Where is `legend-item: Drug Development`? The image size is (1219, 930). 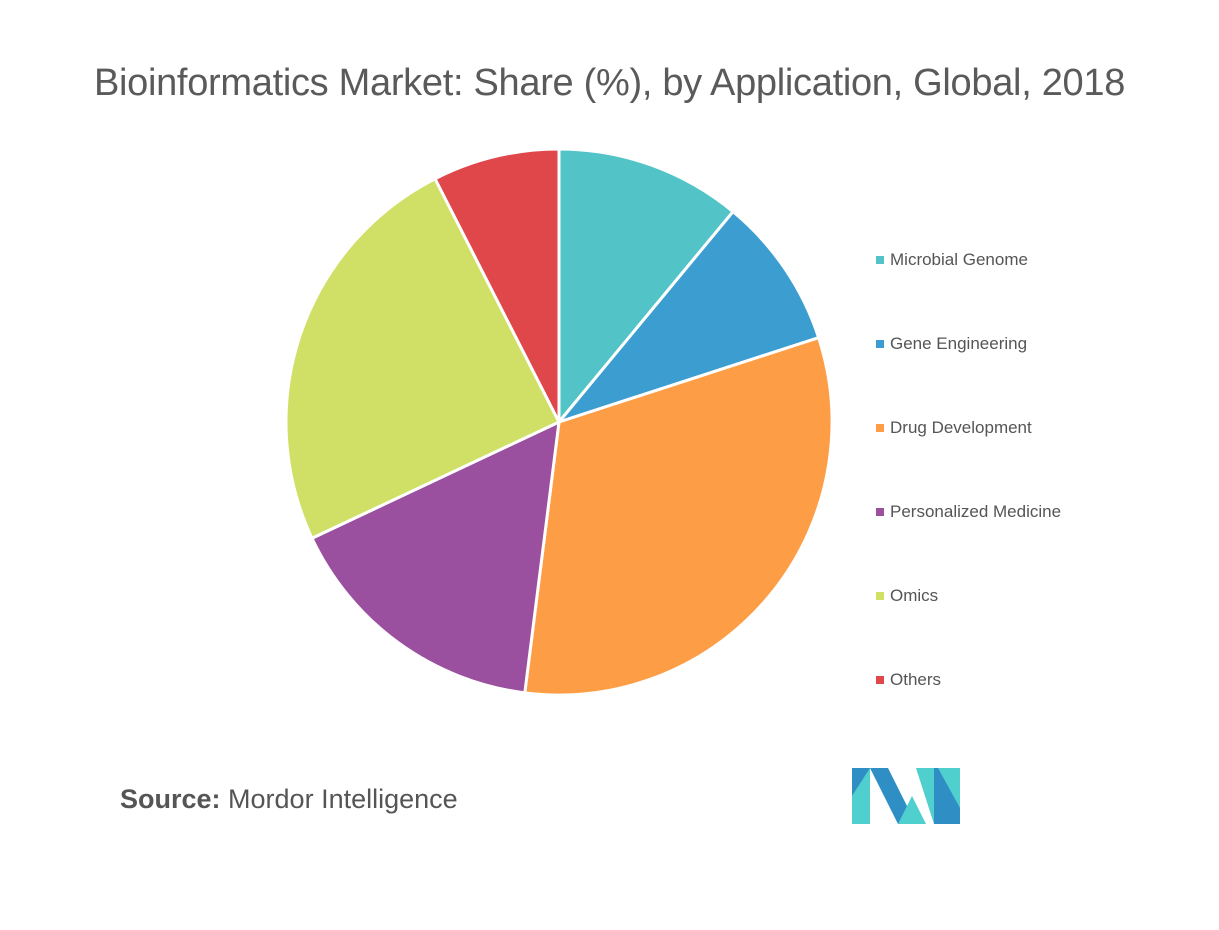
legend-item: Drug Development is located at coordinates (1036, 458).